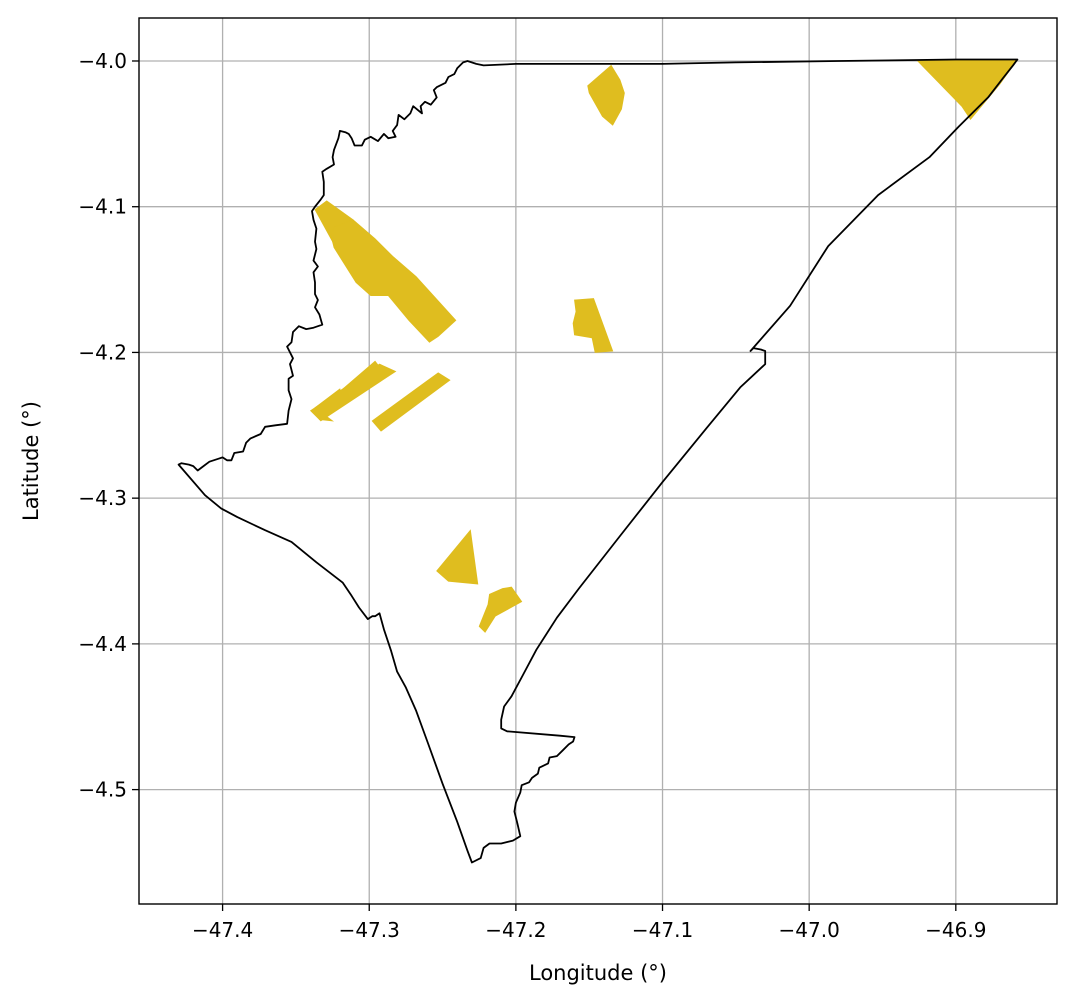  Describe the element at coordinates (102, 498) in the screenshot. I see `y-tick-label: −4.3` at that location.